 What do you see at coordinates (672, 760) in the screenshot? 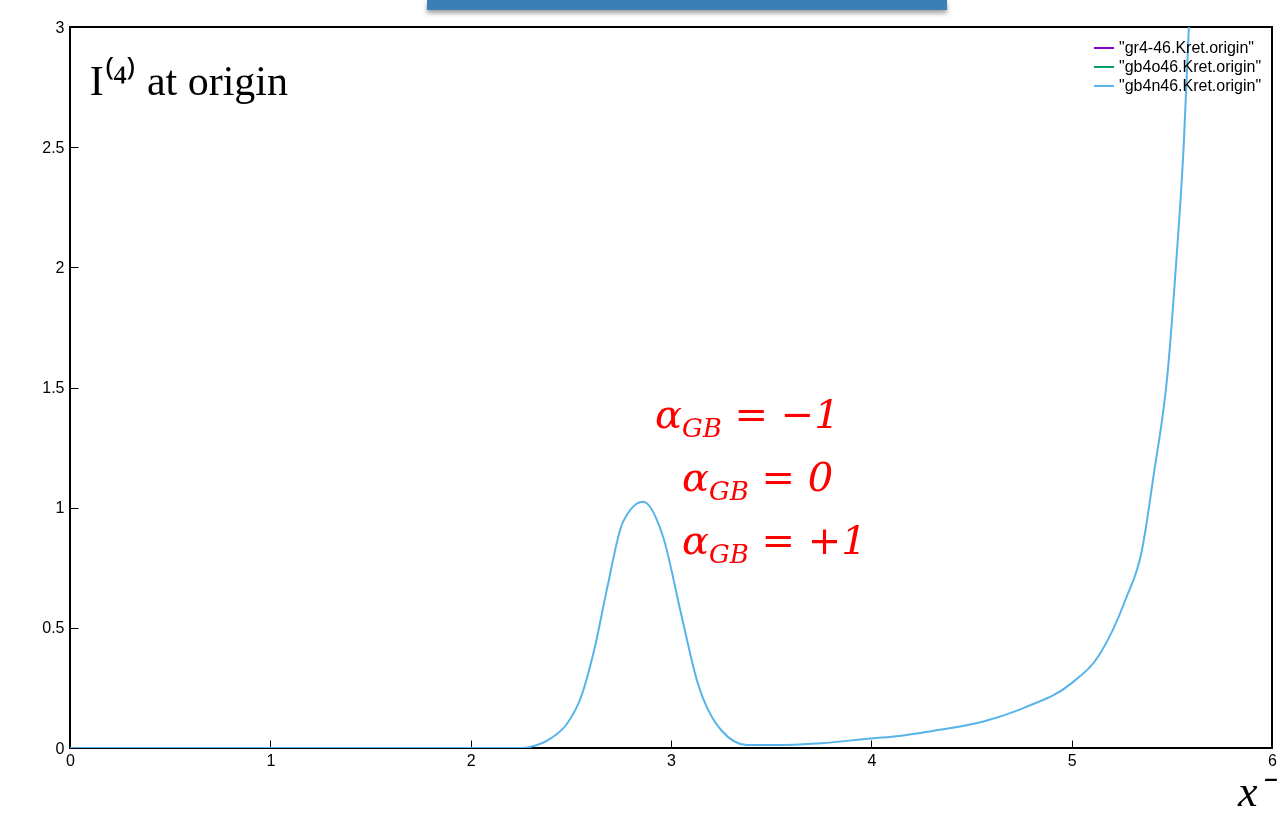
I see `x-tick-label: 3` at bounding box center [672, 760].